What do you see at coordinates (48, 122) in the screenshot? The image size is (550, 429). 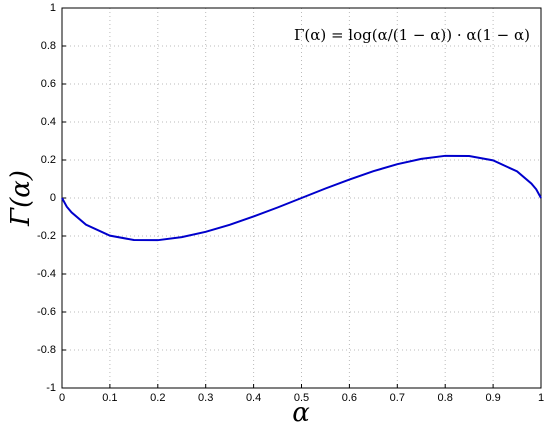 I see `y-tick-label: 0.4` at bounding box center [48, 122].